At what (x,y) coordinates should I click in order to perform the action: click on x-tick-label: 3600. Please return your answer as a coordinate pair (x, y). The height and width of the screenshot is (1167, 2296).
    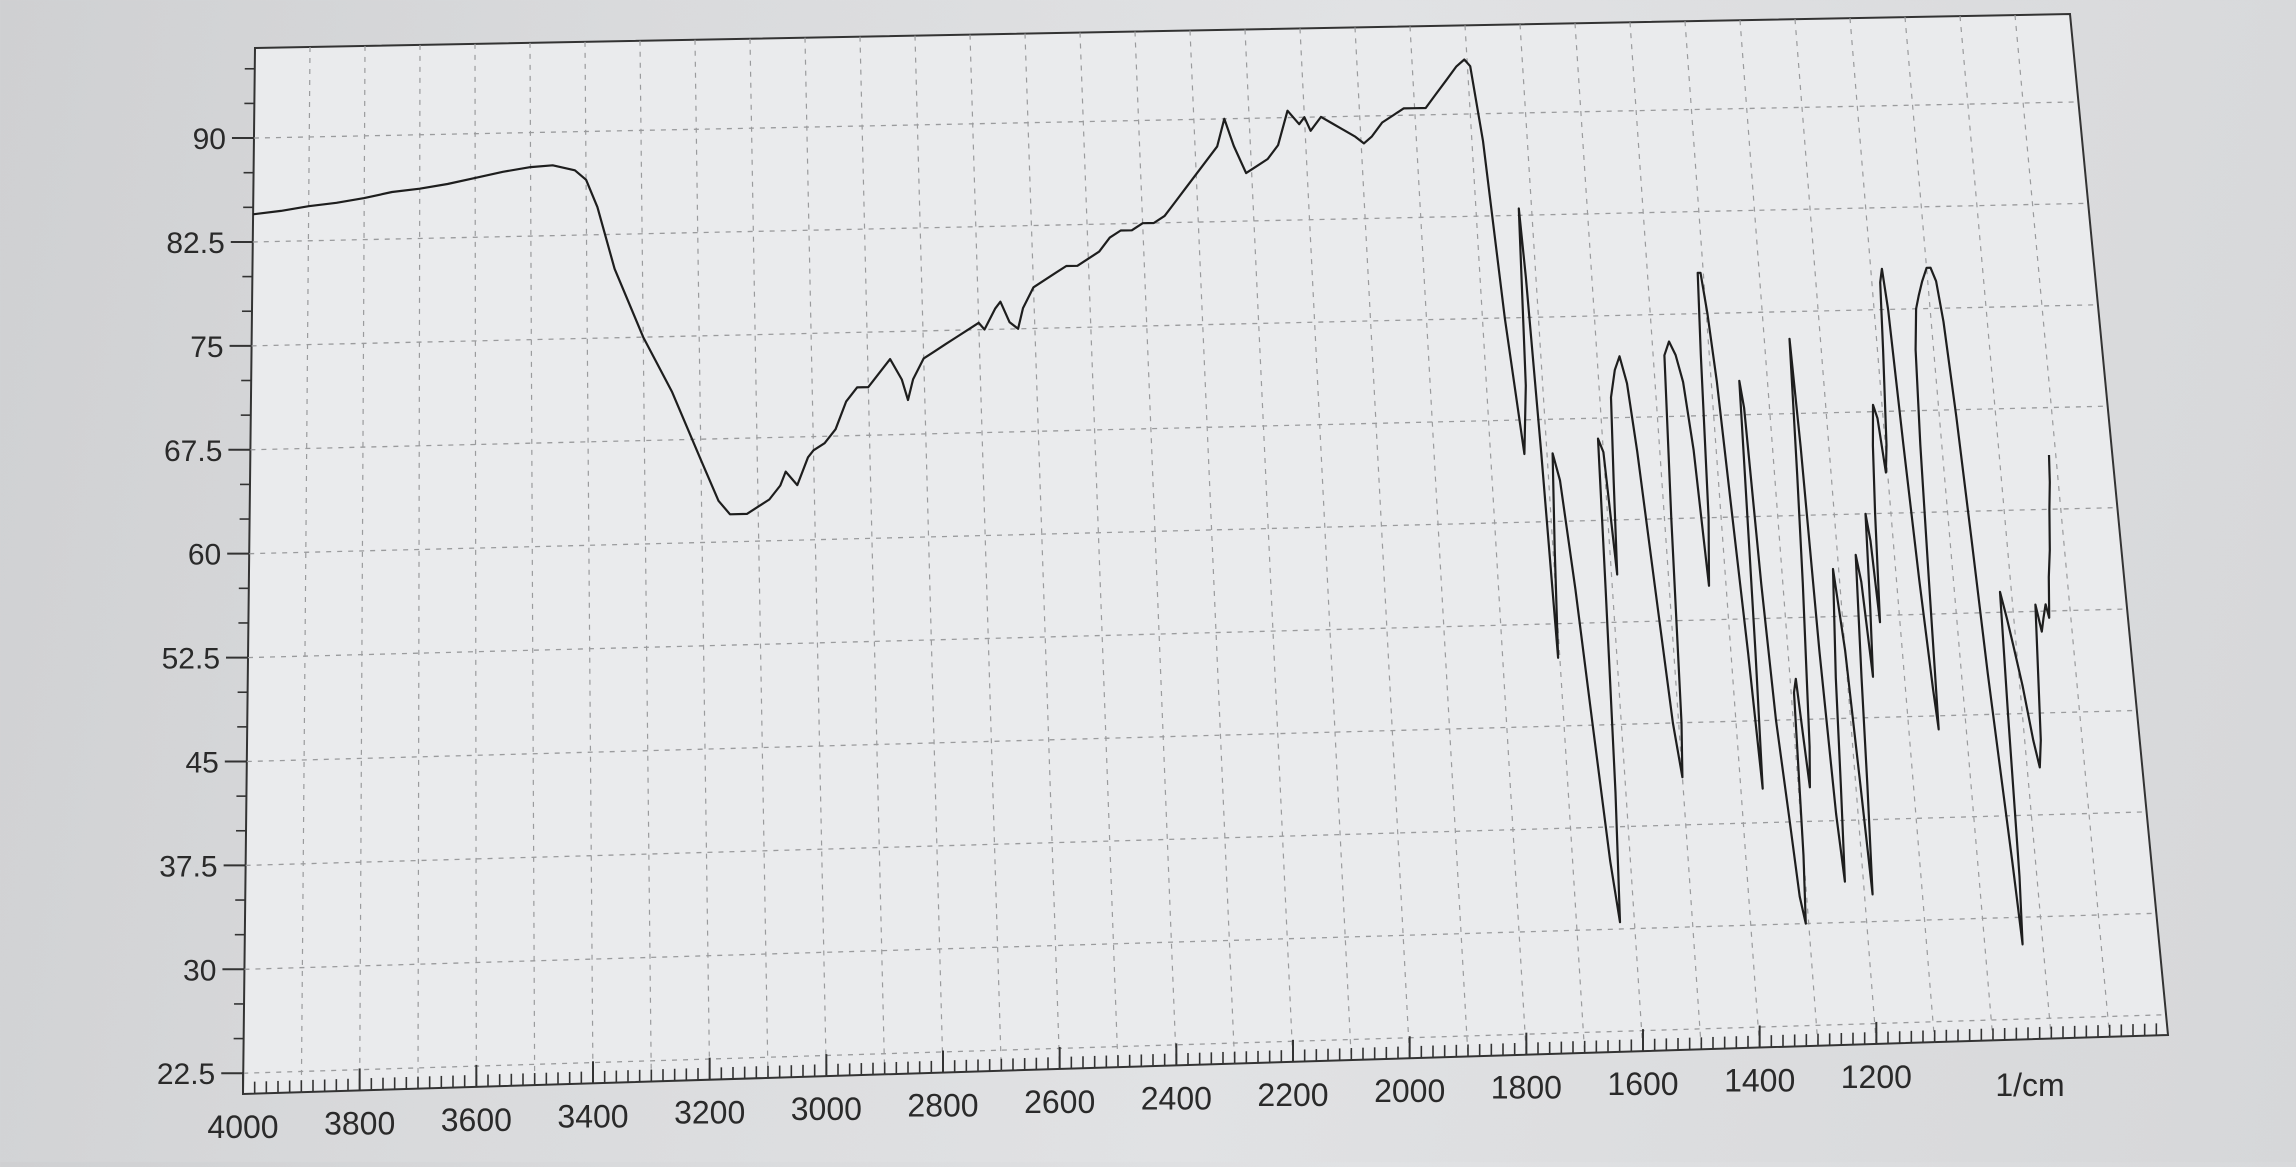
    Looking at the image, I should click on (476, 1120).